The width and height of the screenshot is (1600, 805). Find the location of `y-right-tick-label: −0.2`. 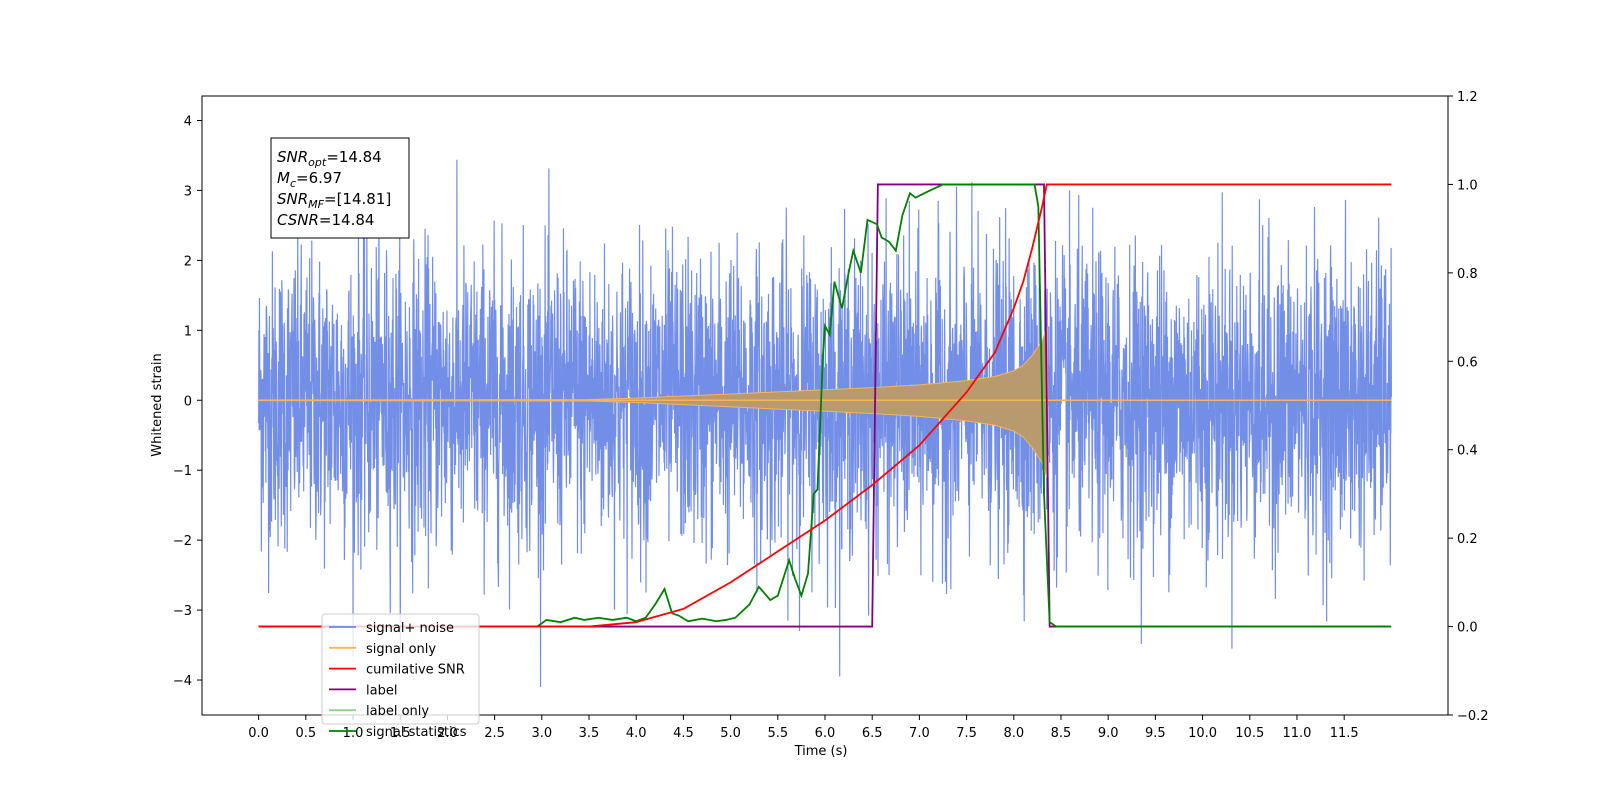

y-right-tick-label: −0.2 is located at coordinates (1473, 716).